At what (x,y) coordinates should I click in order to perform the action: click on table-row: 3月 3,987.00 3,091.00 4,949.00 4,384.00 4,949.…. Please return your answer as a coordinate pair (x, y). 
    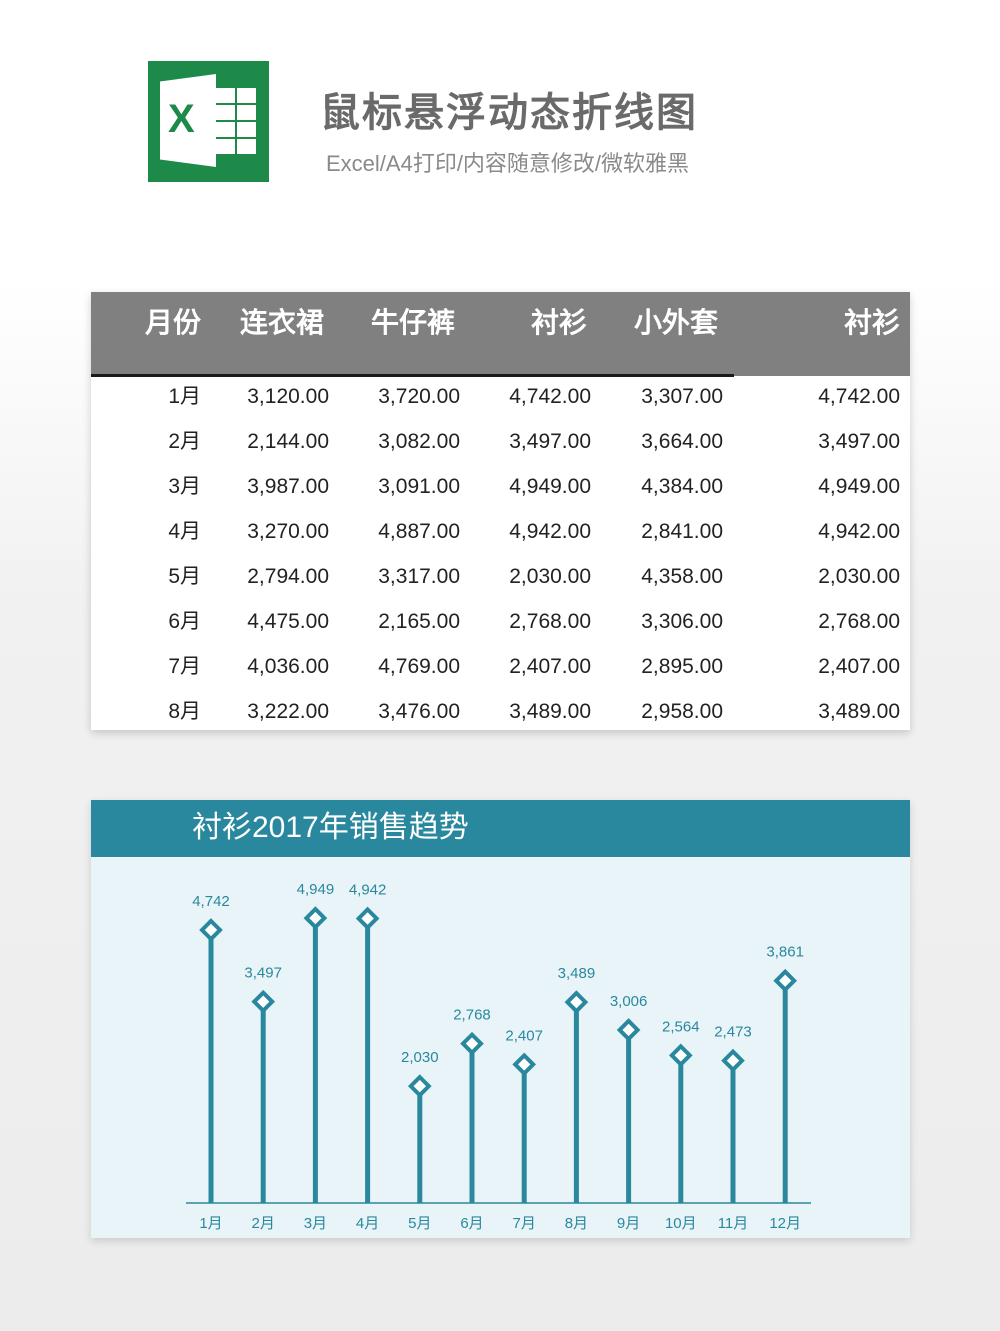
    Looking at the image, I should click on (500, 488).